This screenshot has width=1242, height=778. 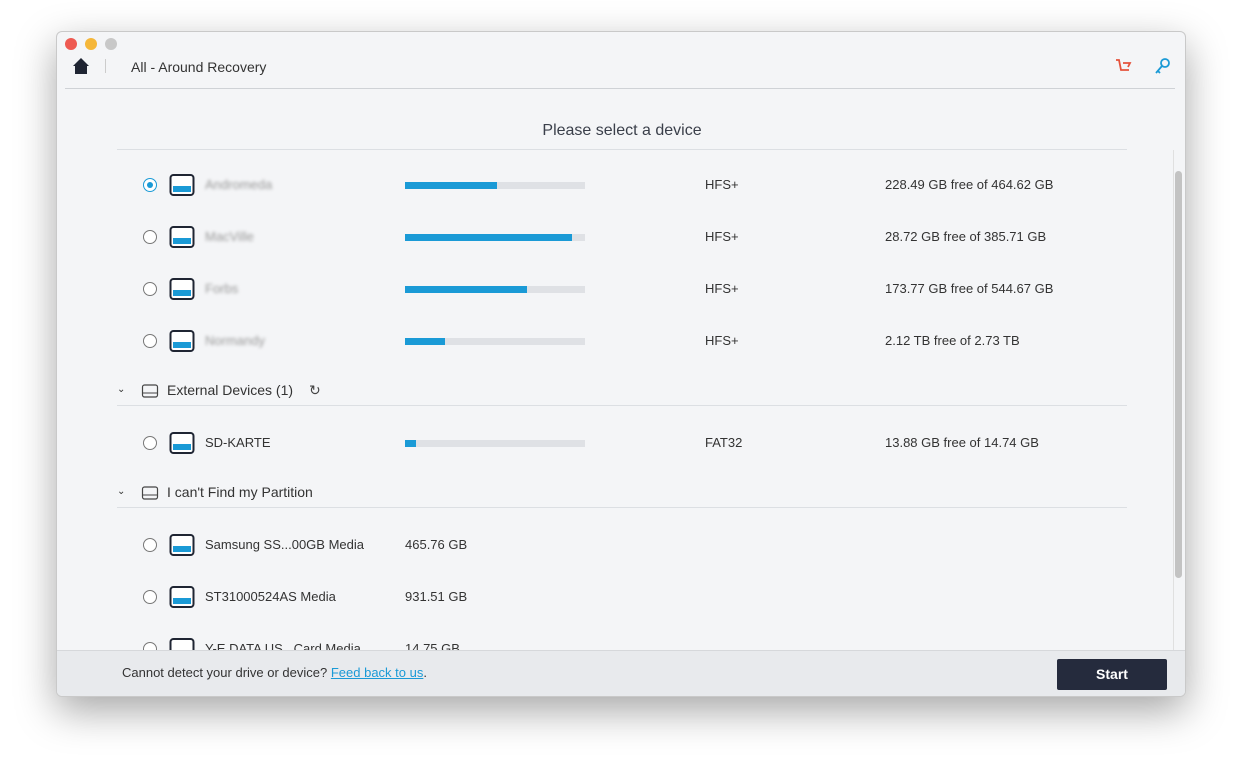 What do you see at coordinates (966, 236) in the screenshot?
I see `capacity: 28.72 GB free of 385.71 GB` at bounding box center [966, 236].